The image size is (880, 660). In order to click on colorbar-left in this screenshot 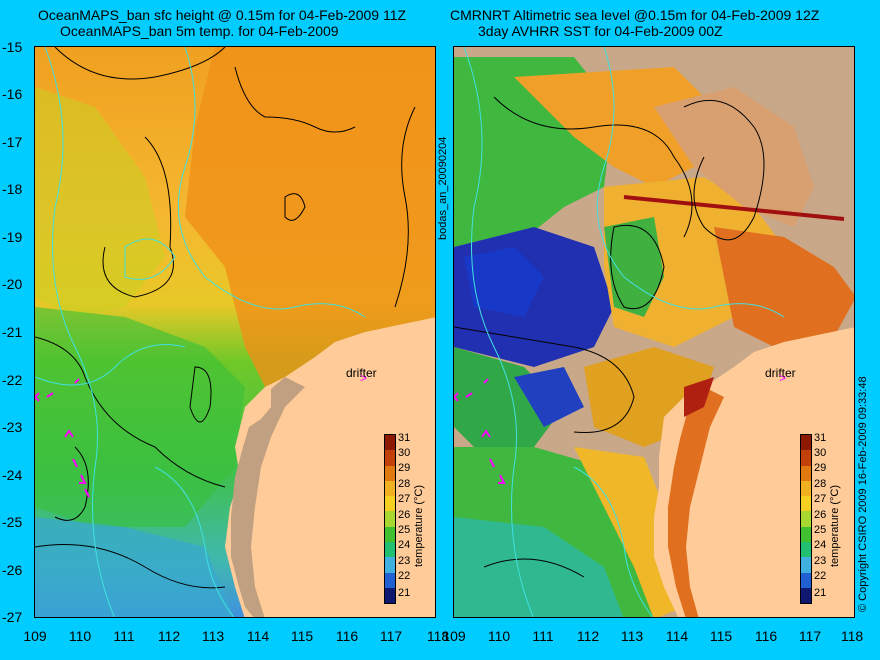, I will do `click(390, 519)`.